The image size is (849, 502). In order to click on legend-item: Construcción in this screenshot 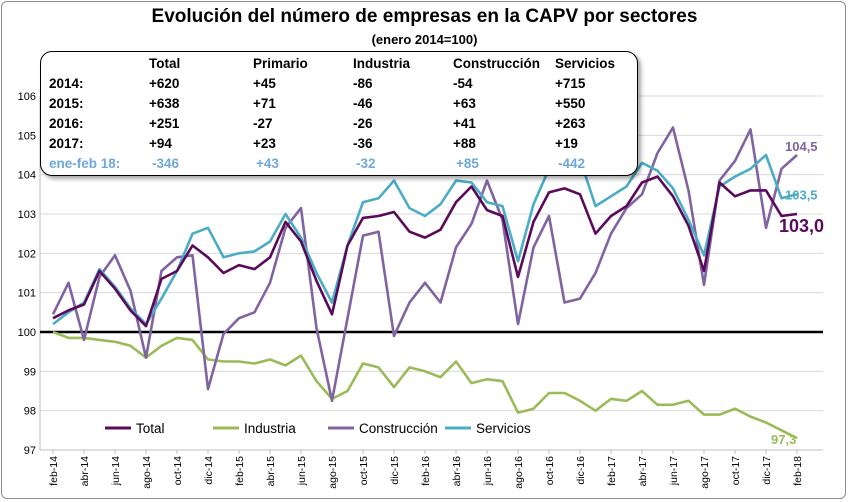, I will do `click(398, 428)`.